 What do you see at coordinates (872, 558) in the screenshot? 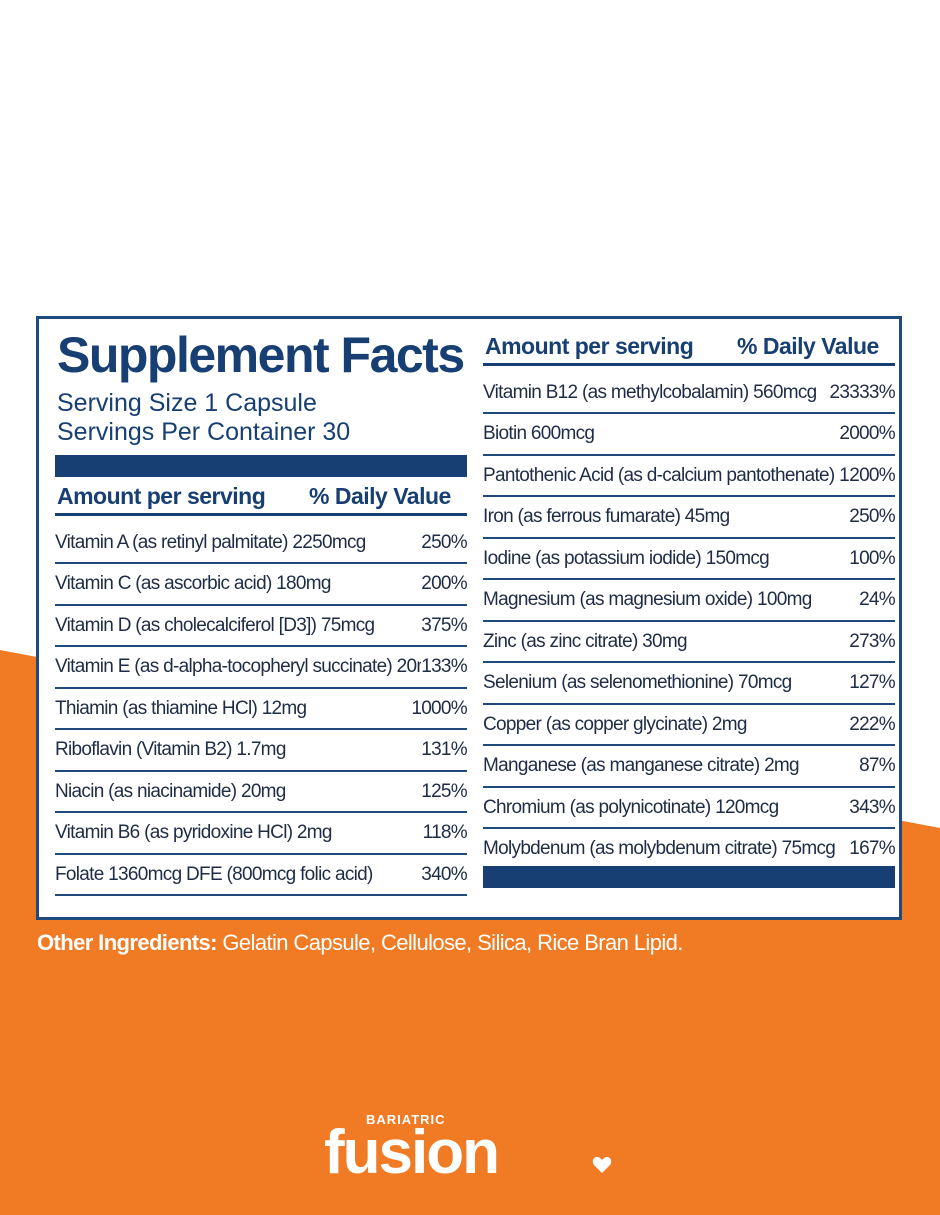
I see `nutrient-daily-value: 100%` at bounding box center [872, 558].